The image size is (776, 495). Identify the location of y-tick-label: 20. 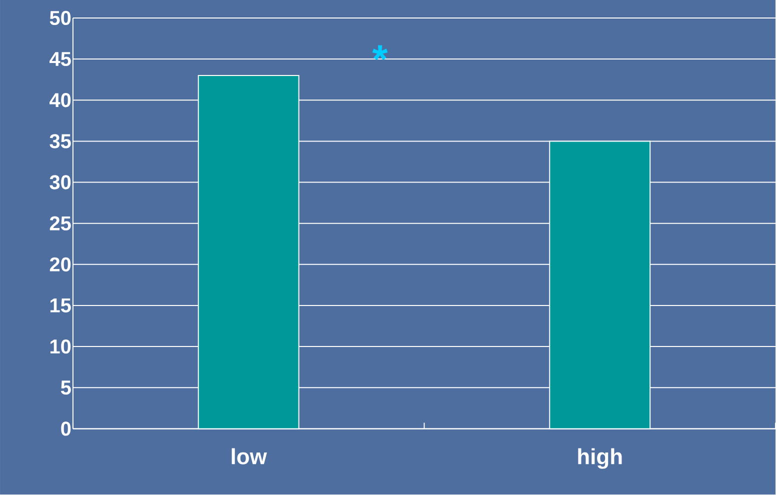
(60, 265).